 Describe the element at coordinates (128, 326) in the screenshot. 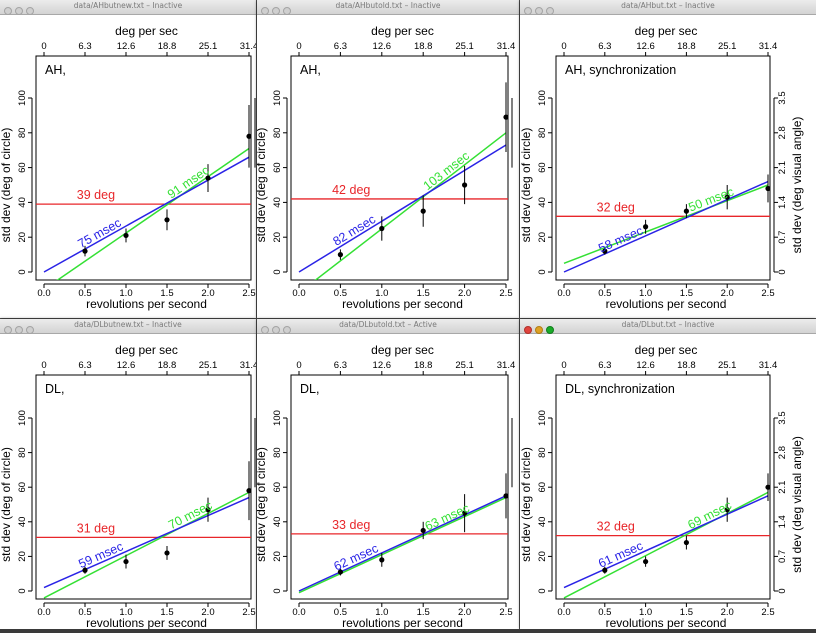

I see `window-titlebar: data/DLbutnew.txt – Inactive` at that location.